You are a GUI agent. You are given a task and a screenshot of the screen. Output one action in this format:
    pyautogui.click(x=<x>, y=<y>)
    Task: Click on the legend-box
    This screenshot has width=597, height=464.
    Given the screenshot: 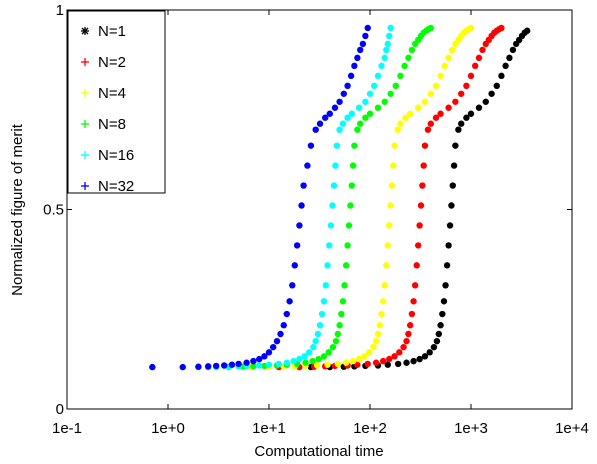 What is the action you would take?
    pyautogui.click(x=116, y=102)
    